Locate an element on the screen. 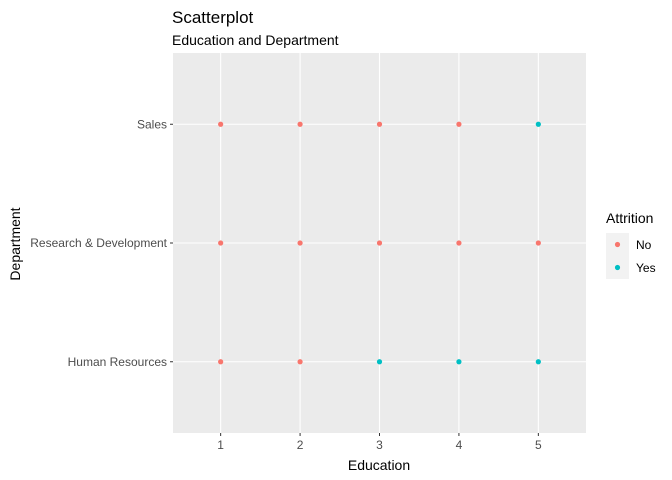 This screenshot has width=672, height=480. legend-key-yes is located at coordinates (617, 267).